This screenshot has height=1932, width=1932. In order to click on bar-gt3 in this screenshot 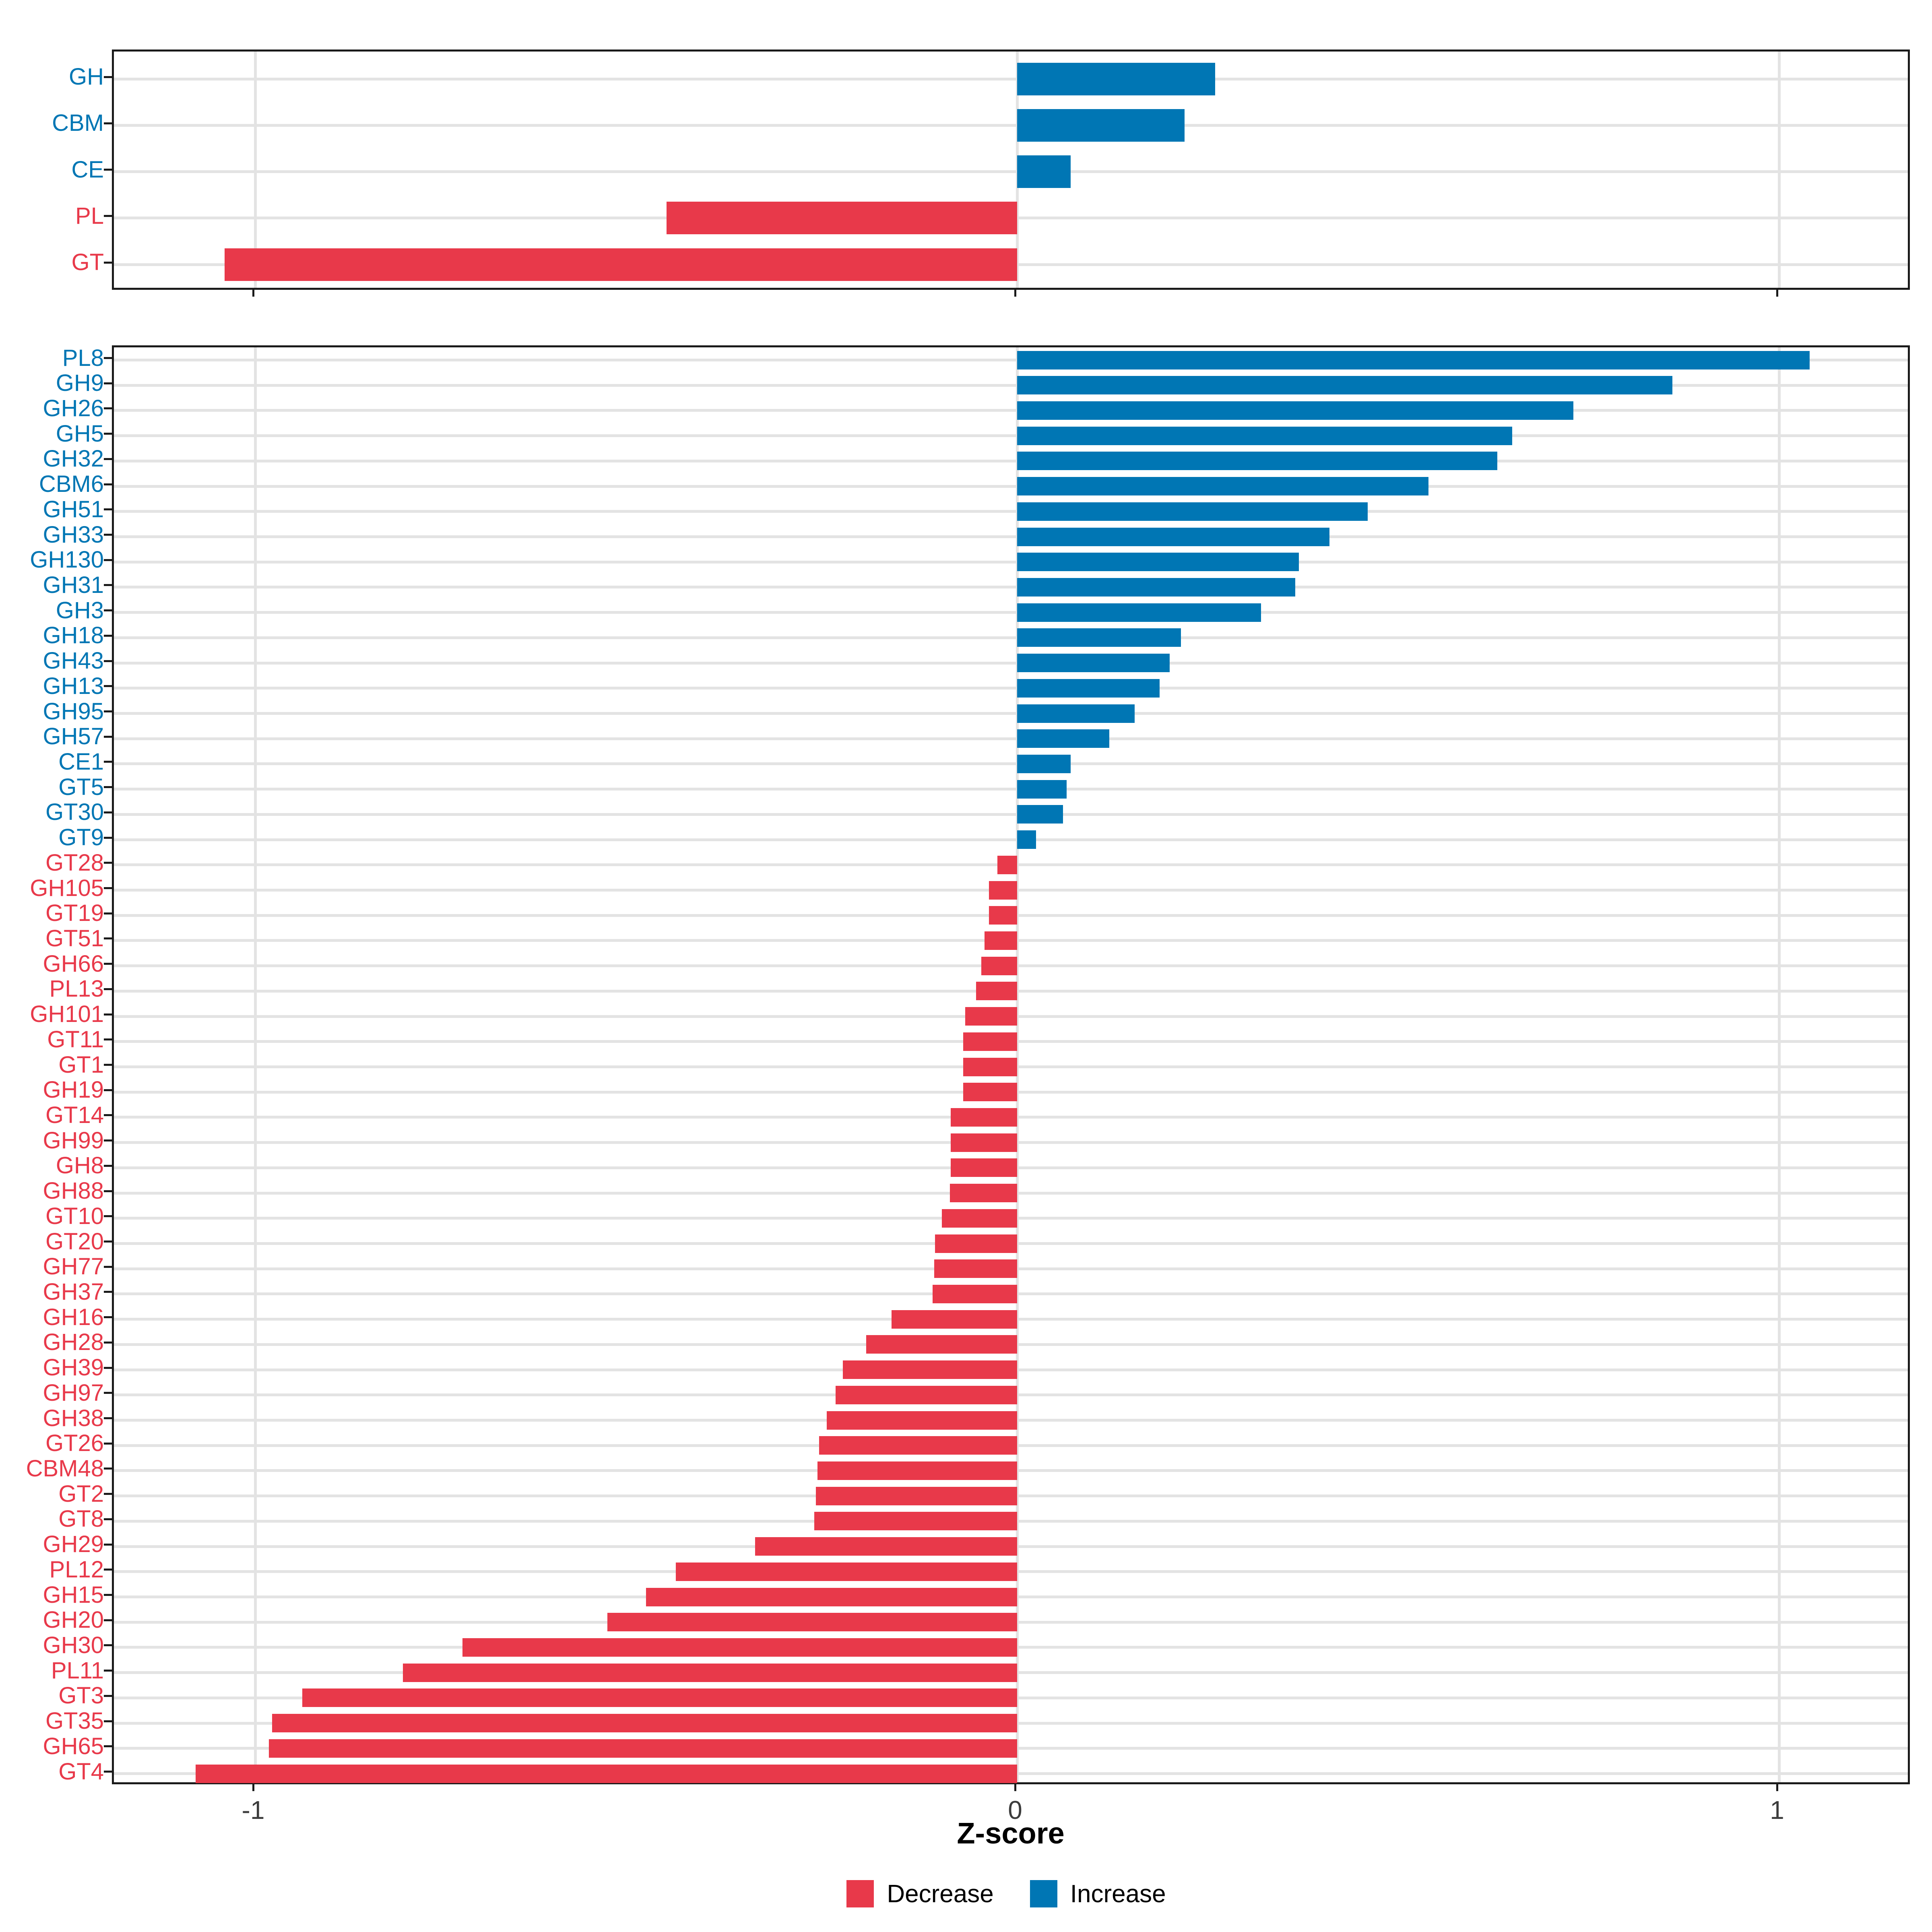, I will do `click(659, 1697)`.